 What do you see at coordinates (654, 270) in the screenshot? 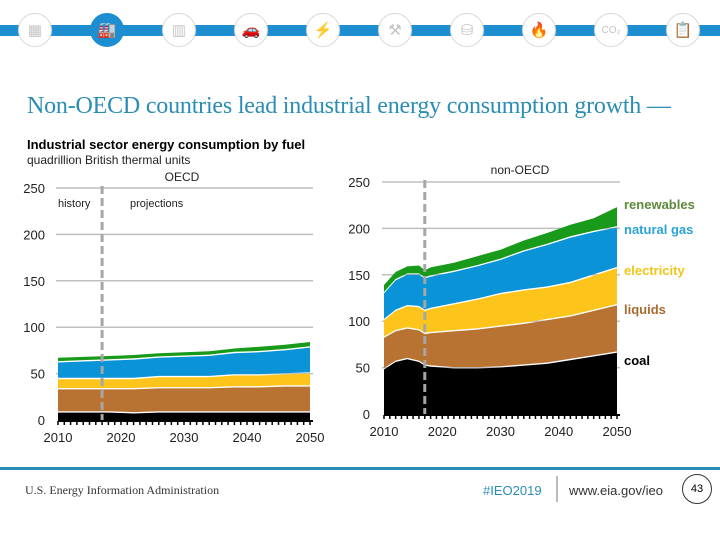
I see `legend-electricity: electricity` at bounding box center [654, 270].